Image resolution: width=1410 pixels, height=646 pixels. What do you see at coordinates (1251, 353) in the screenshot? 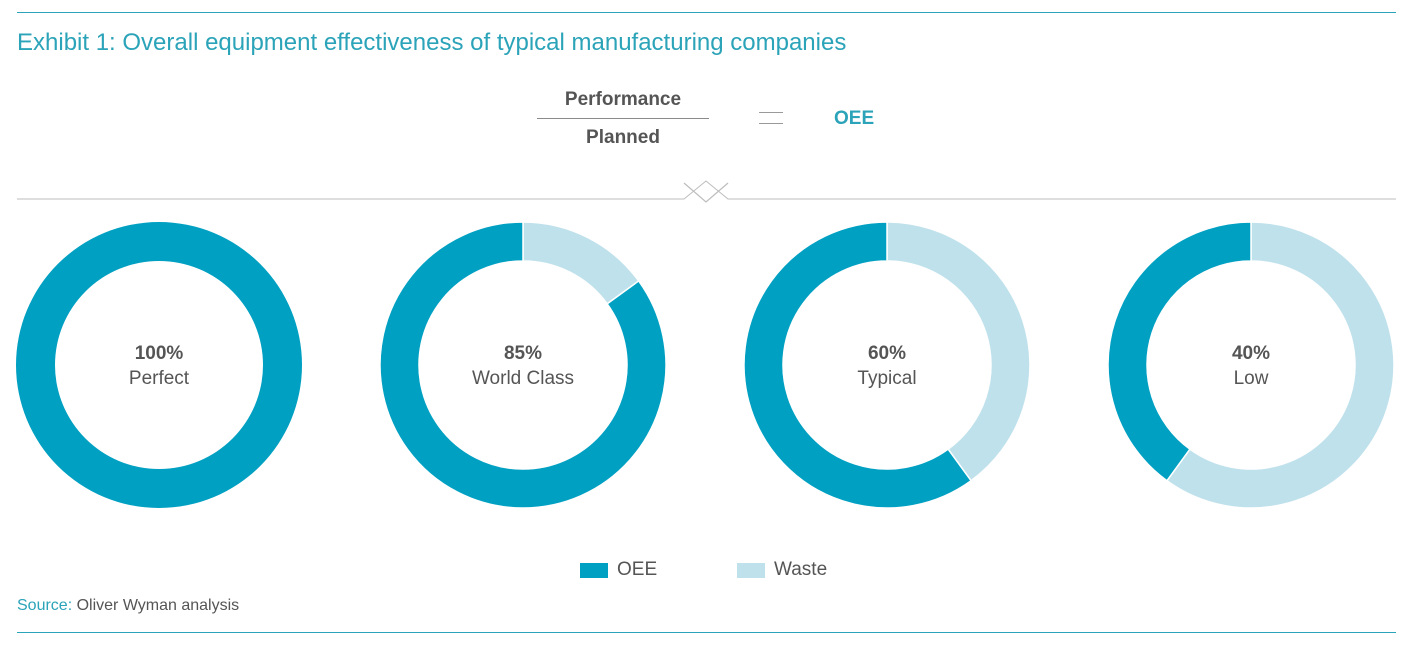
I see `donut-percent-label: 40%` at bounding box center [1251, 353].